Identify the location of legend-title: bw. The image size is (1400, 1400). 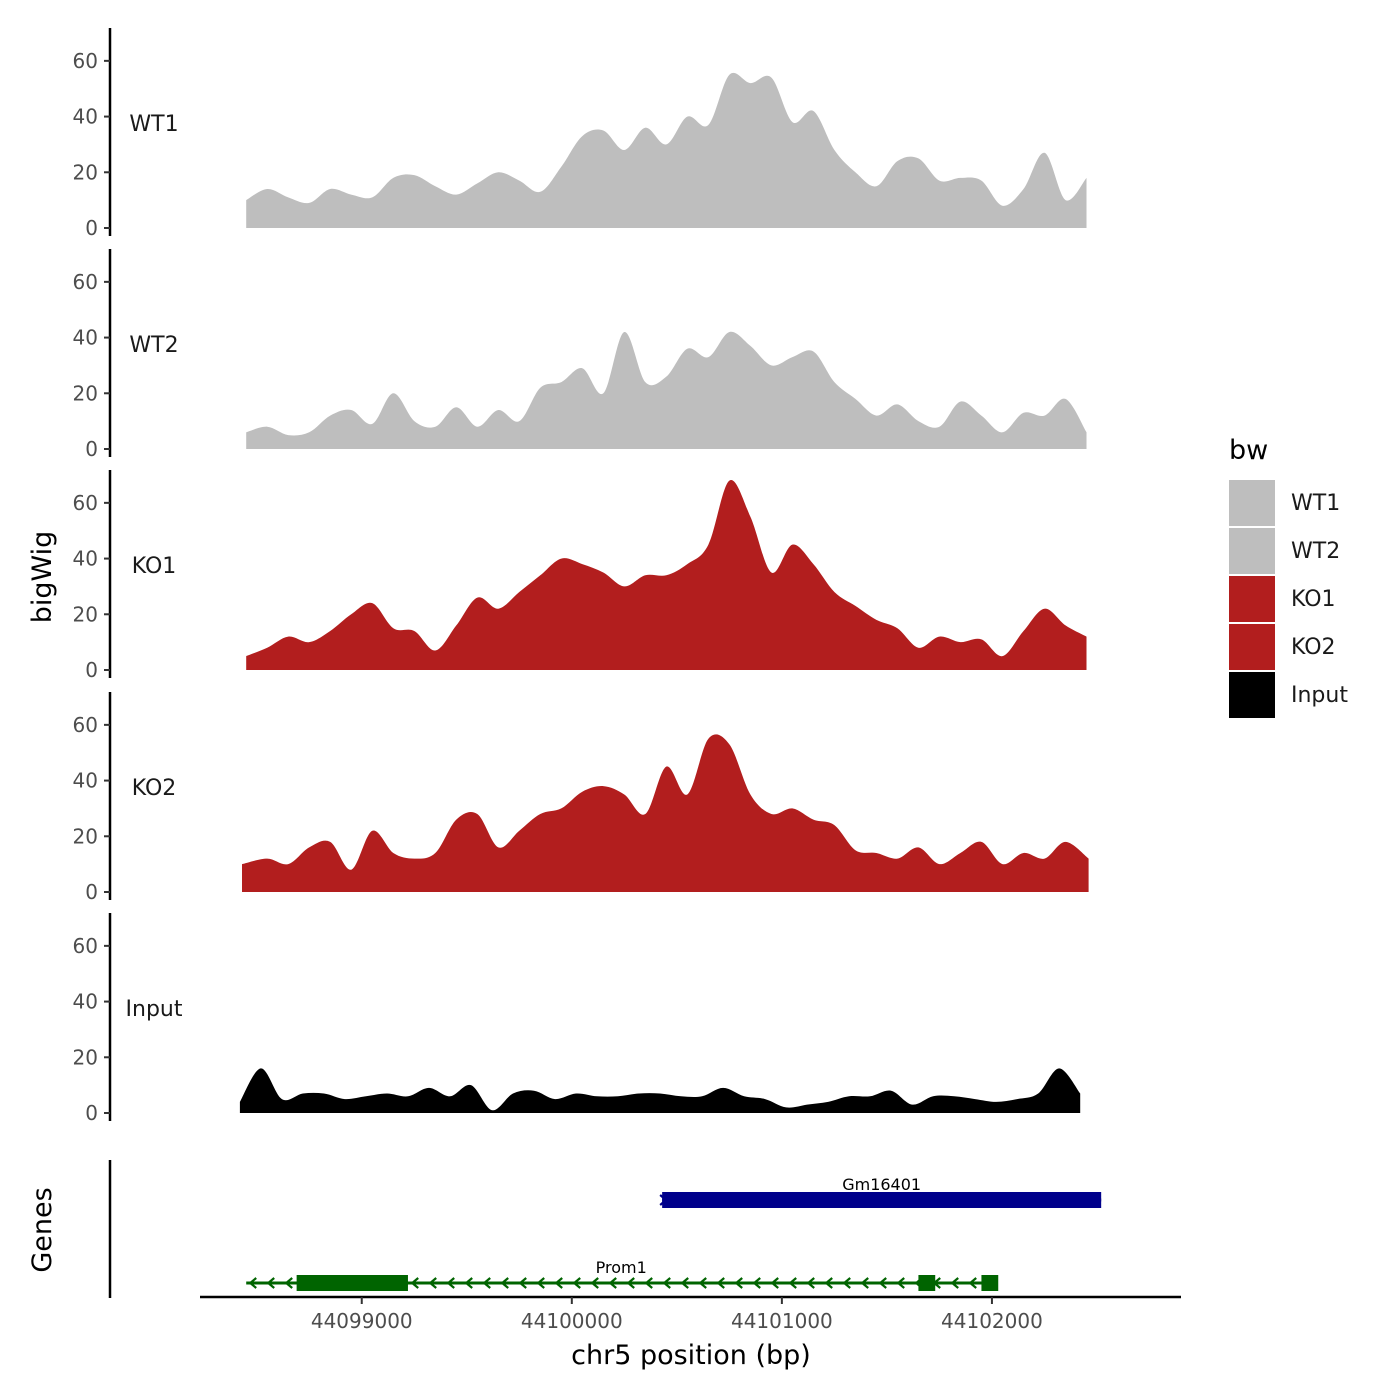
(1248, 450).